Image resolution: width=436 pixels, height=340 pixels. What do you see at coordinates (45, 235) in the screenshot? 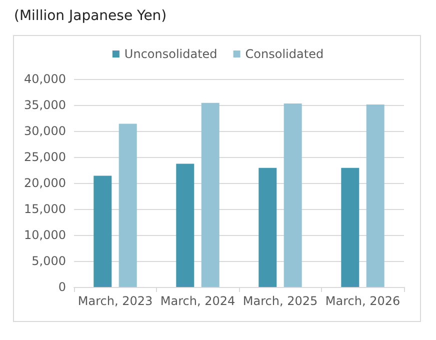
I see `y-tick-label: 10,000` at bounding box center [45, 235].